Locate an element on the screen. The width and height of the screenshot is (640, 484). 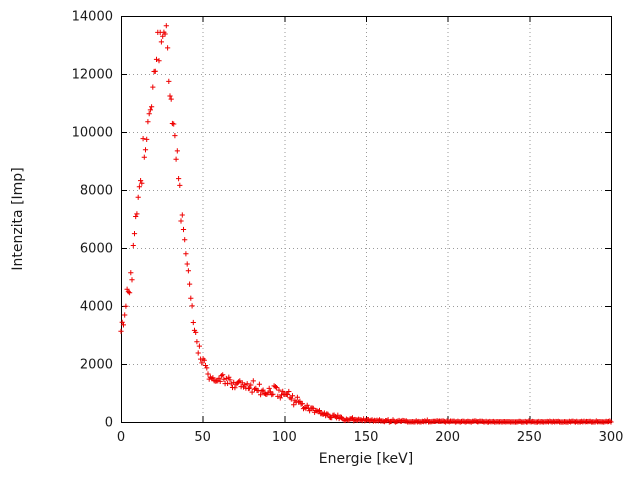
x-axis-label: Energie [keV] is located at coordinates (366, 459).